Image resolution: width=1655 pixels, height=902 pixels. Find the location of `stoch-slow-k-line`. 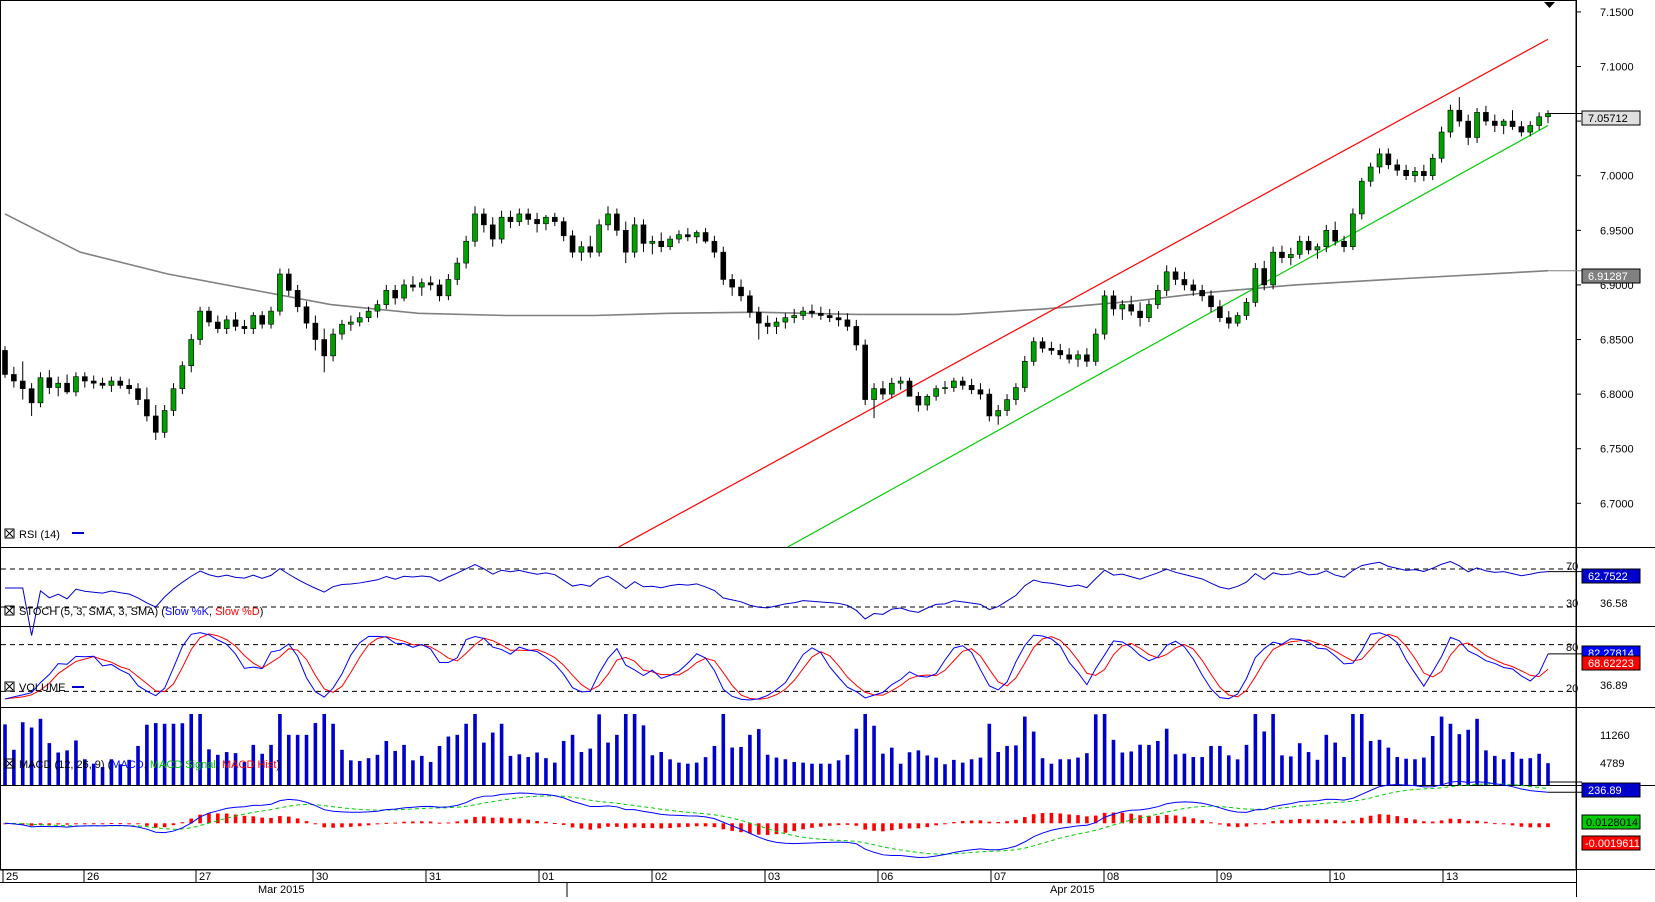

stoch-slow-k-line is located at coordinates (776, 666).